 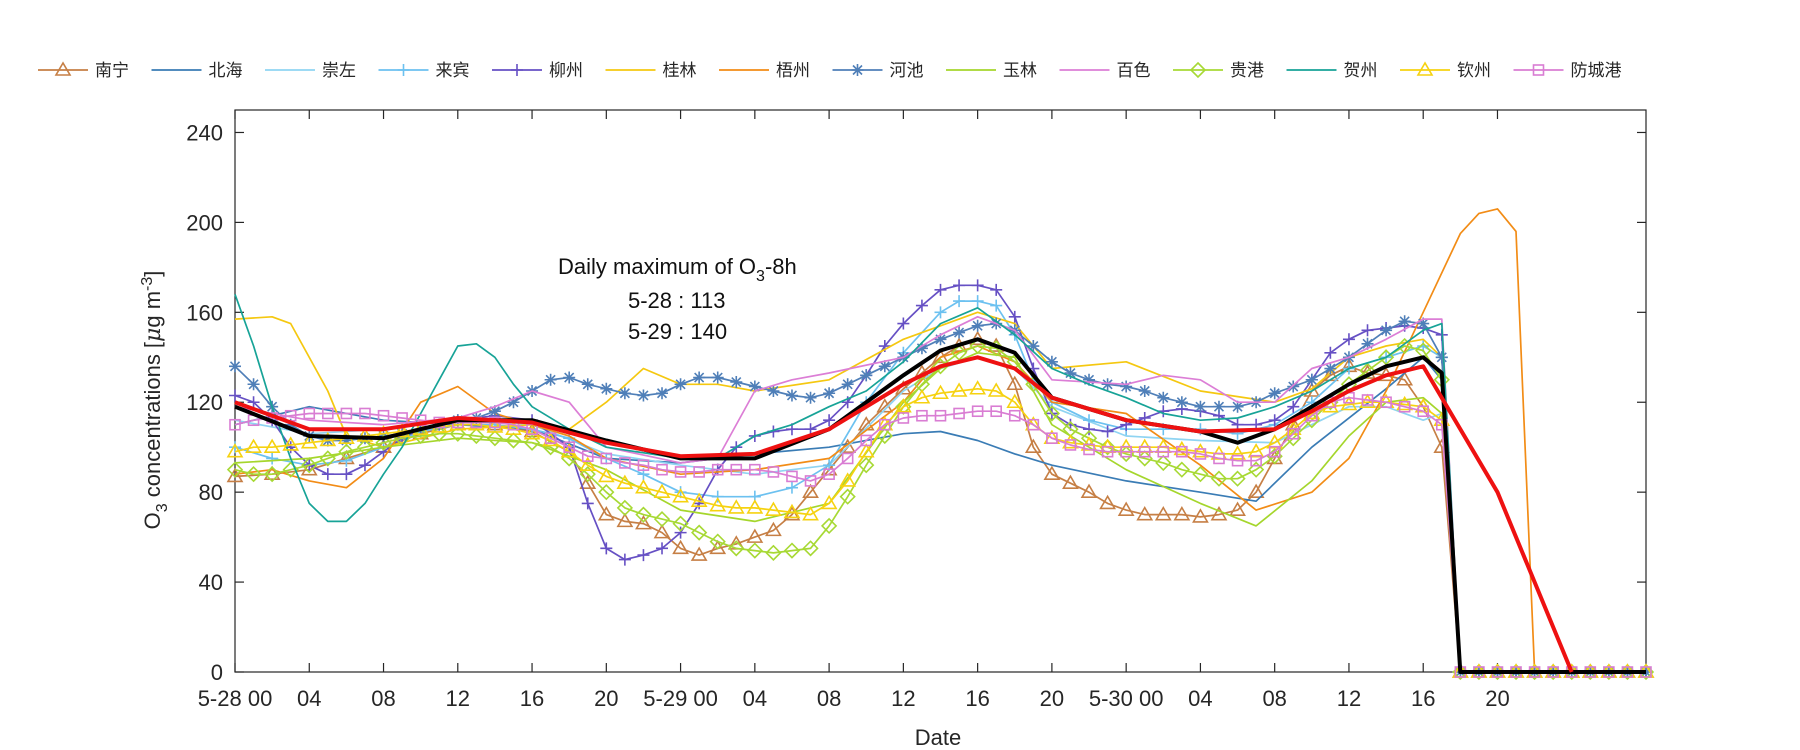 I want to click on y-axis-title: O3 concentrations [μg m-3], so click(x=155, y=400).